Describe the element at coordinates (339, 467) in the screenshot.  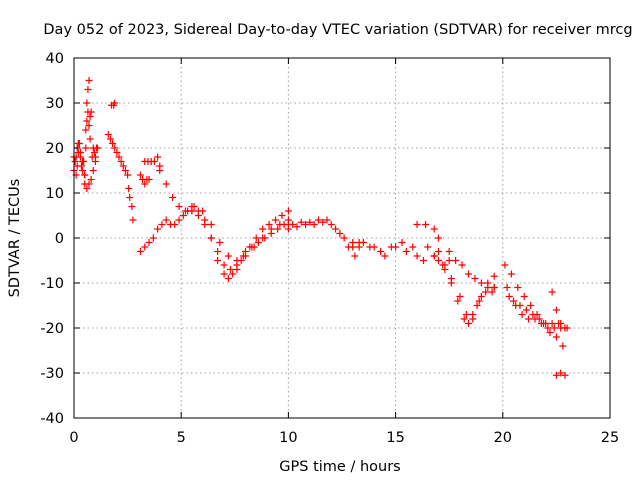
I see `x-axis-label: GPS time / hours` at that location.